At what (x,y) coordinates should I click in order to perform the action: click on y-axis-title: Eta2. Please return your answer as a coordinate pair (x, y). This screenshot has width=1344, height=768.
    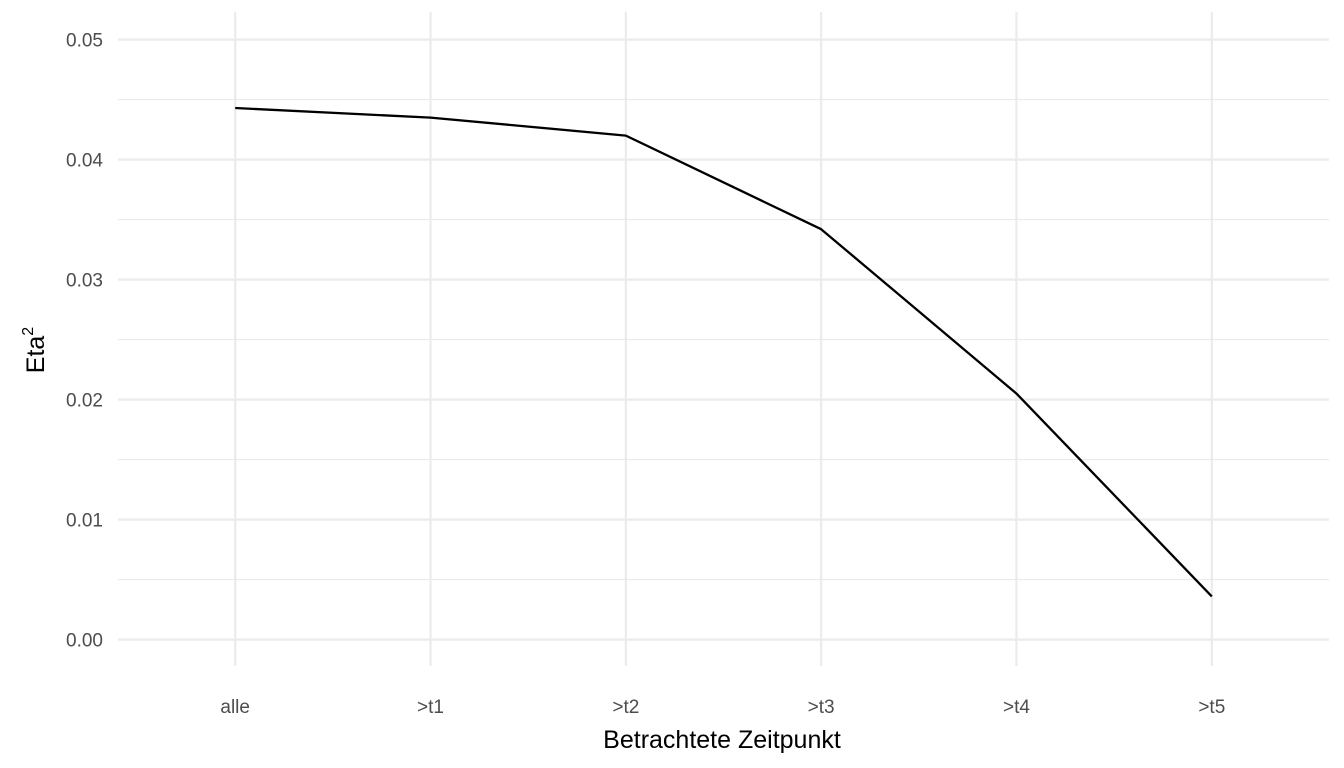
    Looking at the image, I should click on (35, 350).